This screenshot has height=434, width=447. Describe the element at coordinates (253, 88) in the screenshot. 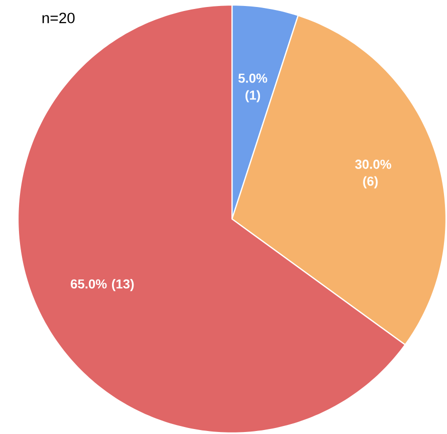

I see `data-label: 5.0% (1)` at that location.